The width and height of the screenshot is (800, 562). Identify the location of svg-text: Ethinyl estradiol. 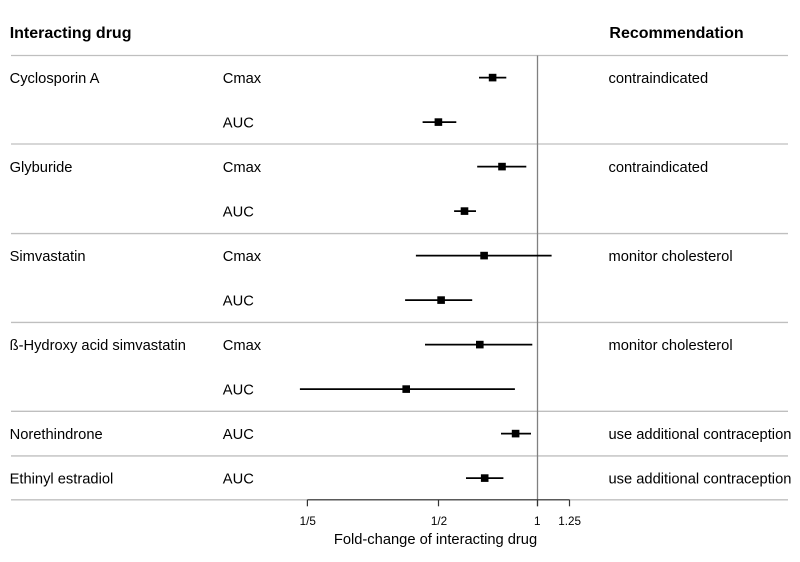
(62, 479).